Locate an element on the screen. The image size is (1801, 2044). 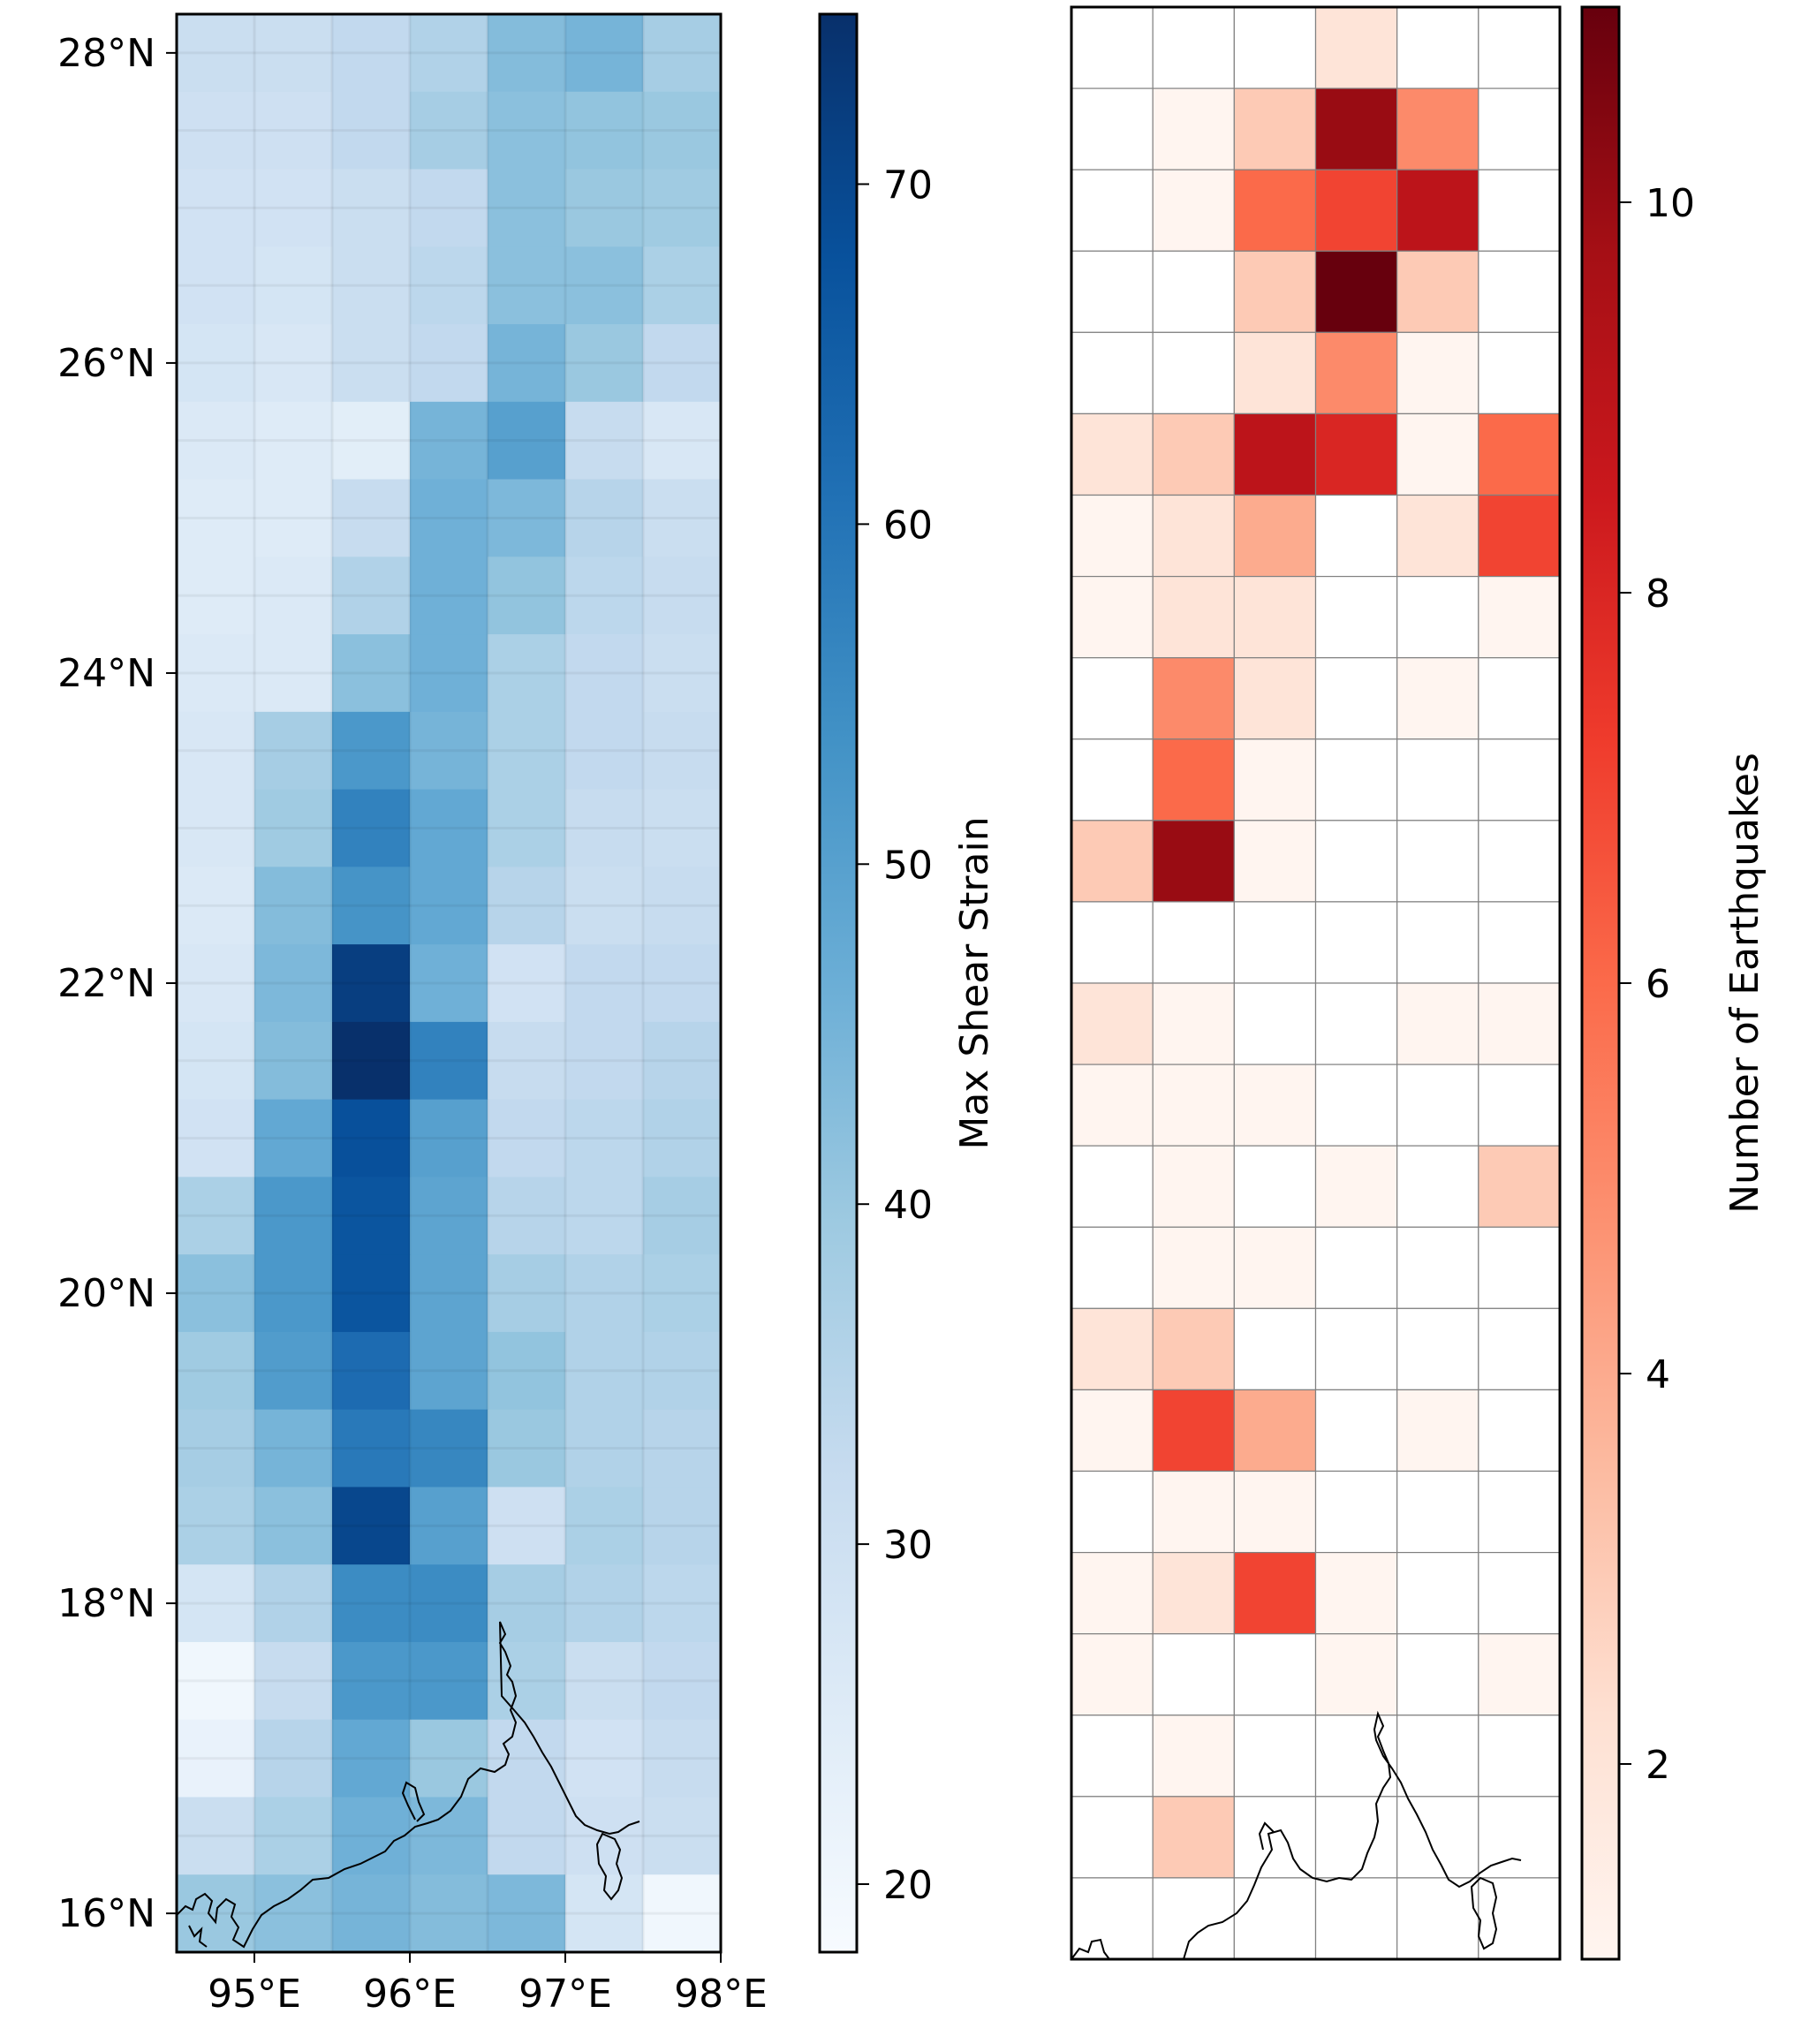
latitude-tick-label: 28°N is located at coordinates (106, 53).